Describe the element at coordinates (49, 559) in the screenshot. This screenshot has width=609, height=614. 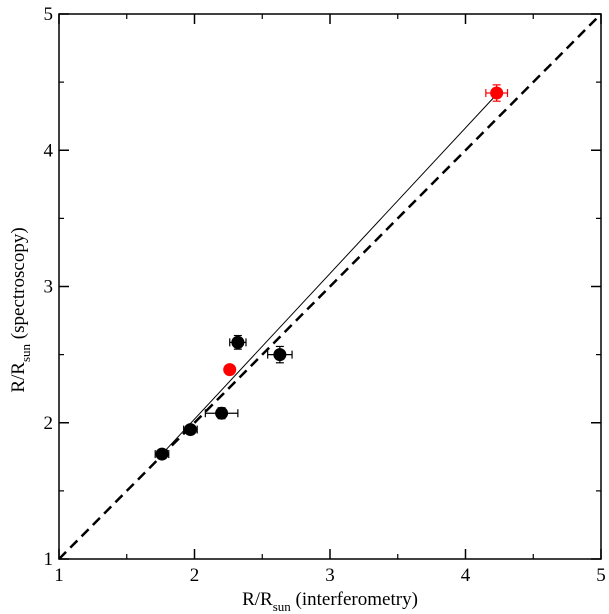
I see `y-tick-label: 1` at that location.